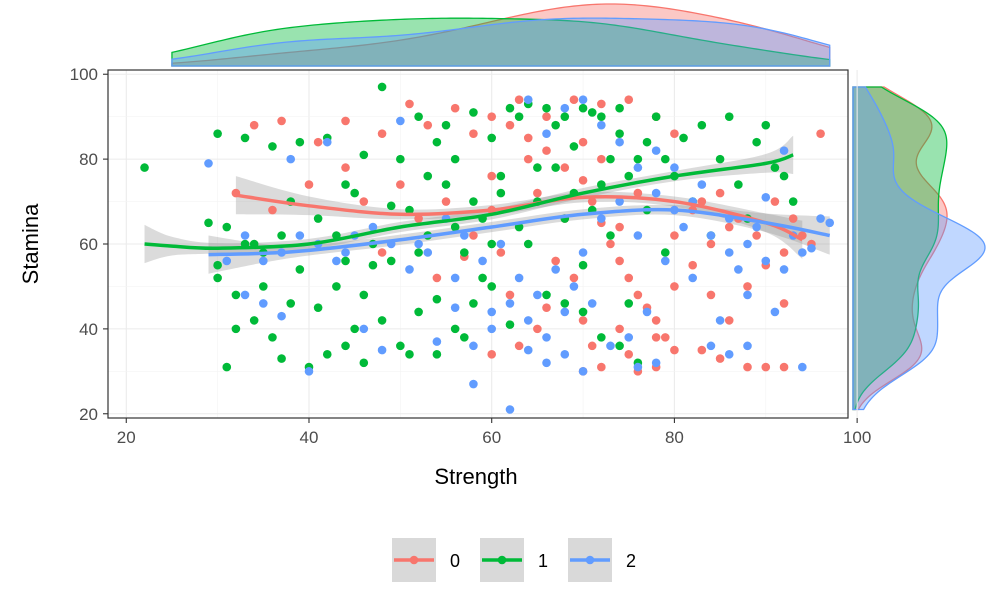 This screenshot has width=996, height=615. What do you see at coordinates (88, 414) in the screenshot?
I see `y-tick-label: 20` at bounding box center [88, 414].